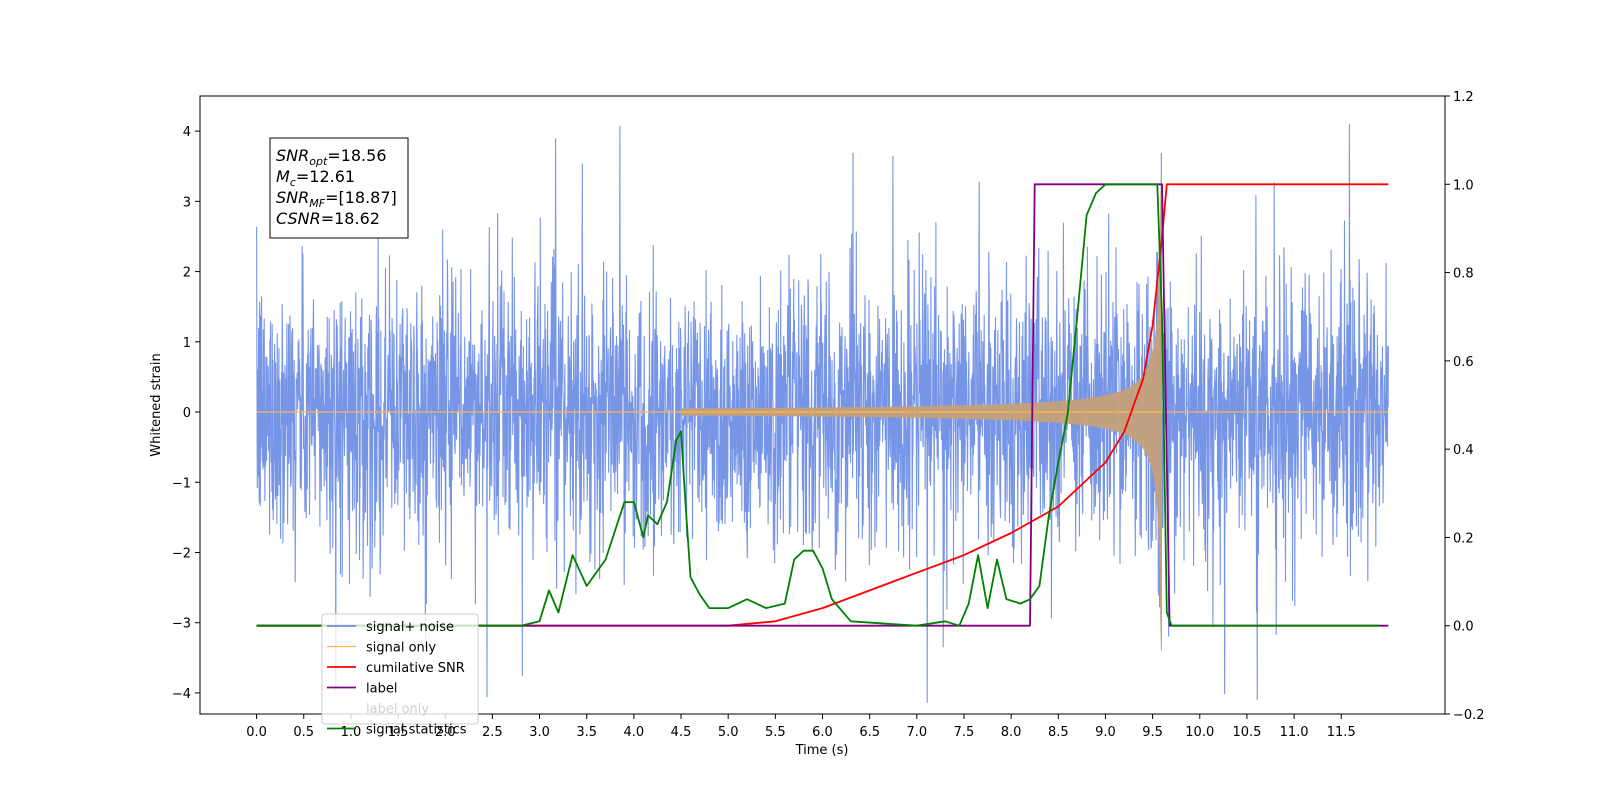  What do you see at coordinates (1152, 732) in the screenshot?
I see `x-tick-label: 9.5` at bounding box center [1152, 732].